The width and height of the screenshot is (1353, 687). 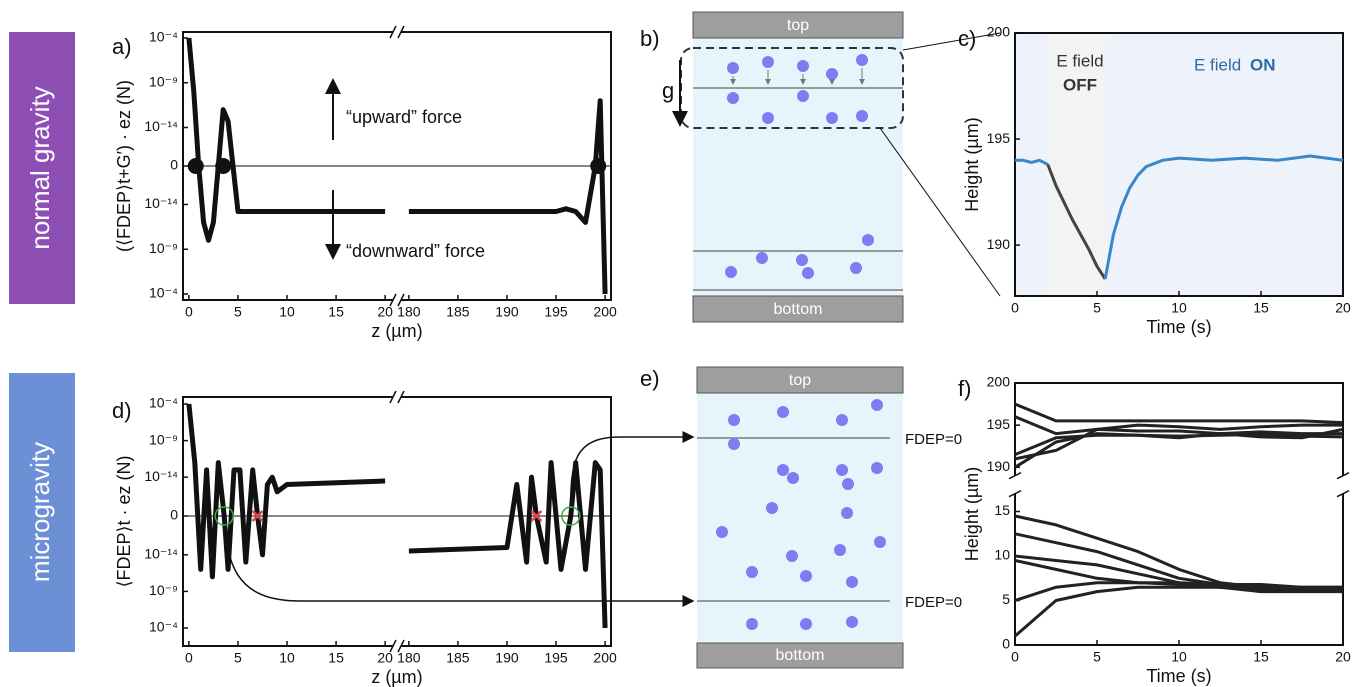 I want to click on electrode-label: top, so click(x=798, y=25).